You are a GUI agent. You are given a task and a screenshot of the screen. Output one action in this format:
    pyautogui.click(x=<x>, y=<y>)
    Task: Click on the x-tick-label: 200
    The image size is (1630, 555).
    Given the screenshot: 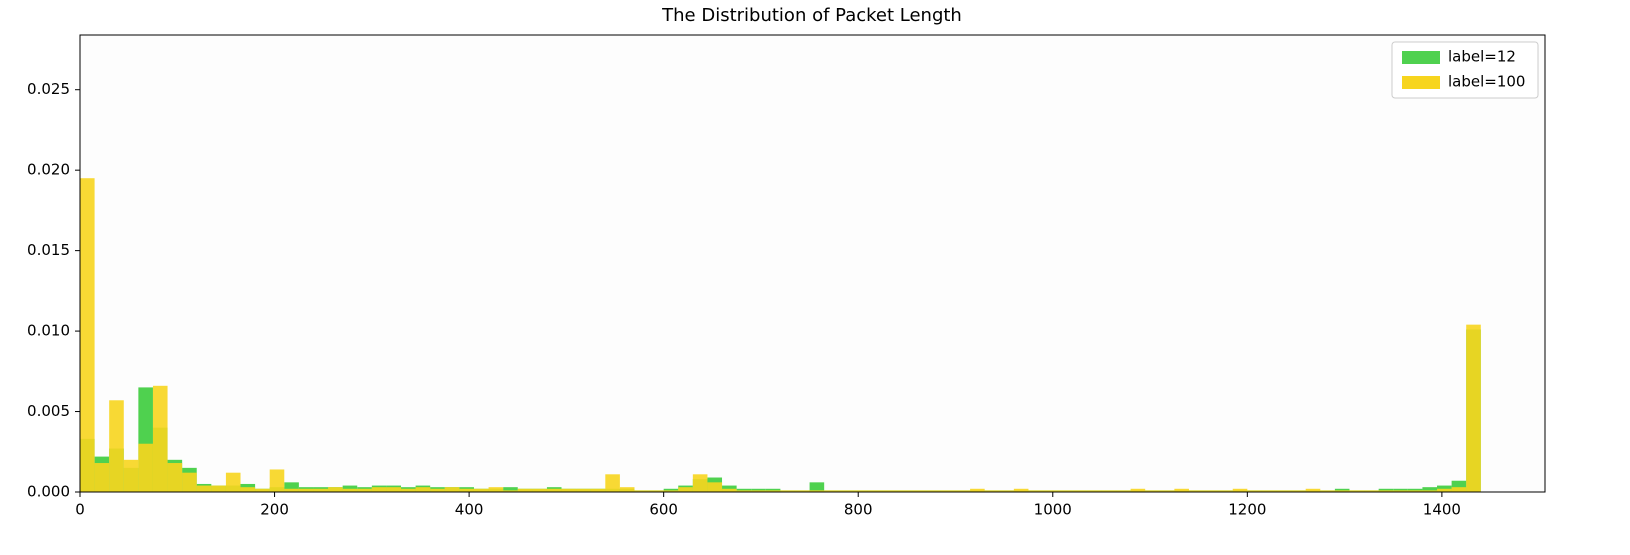 What is the action you would take?
    pyautogui.click(x=274, y=510)
    